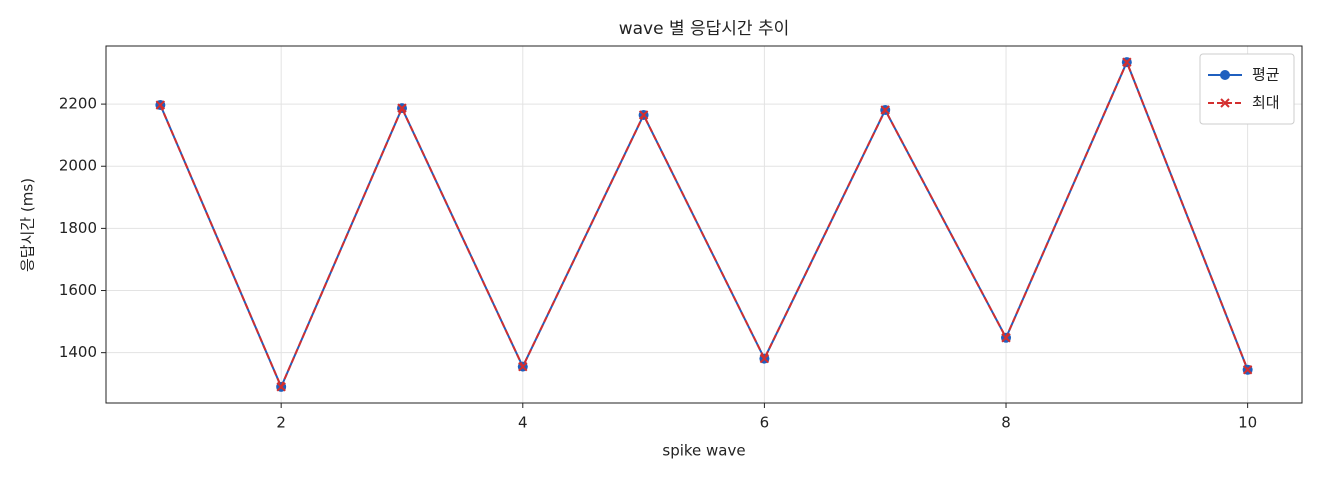 The height and width of the screenshot is (480, 1320). I want to click on x-axis-label: spike wave, so click(703, 451).